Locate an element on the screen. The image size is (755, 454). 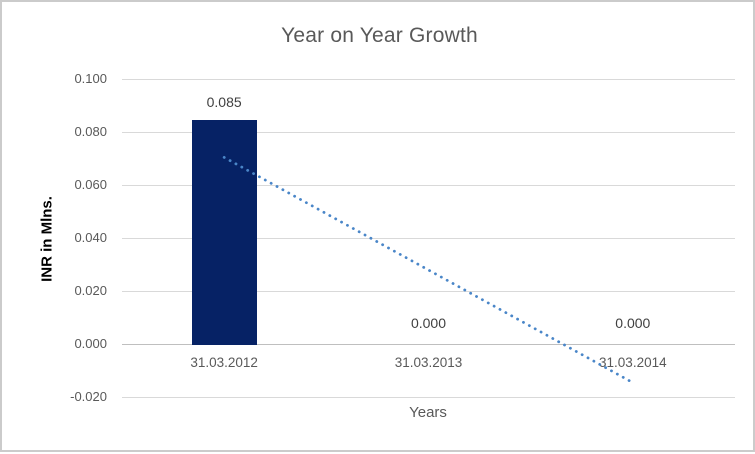
y-tick-label: 0.040 is located at coordinates (90, 237).